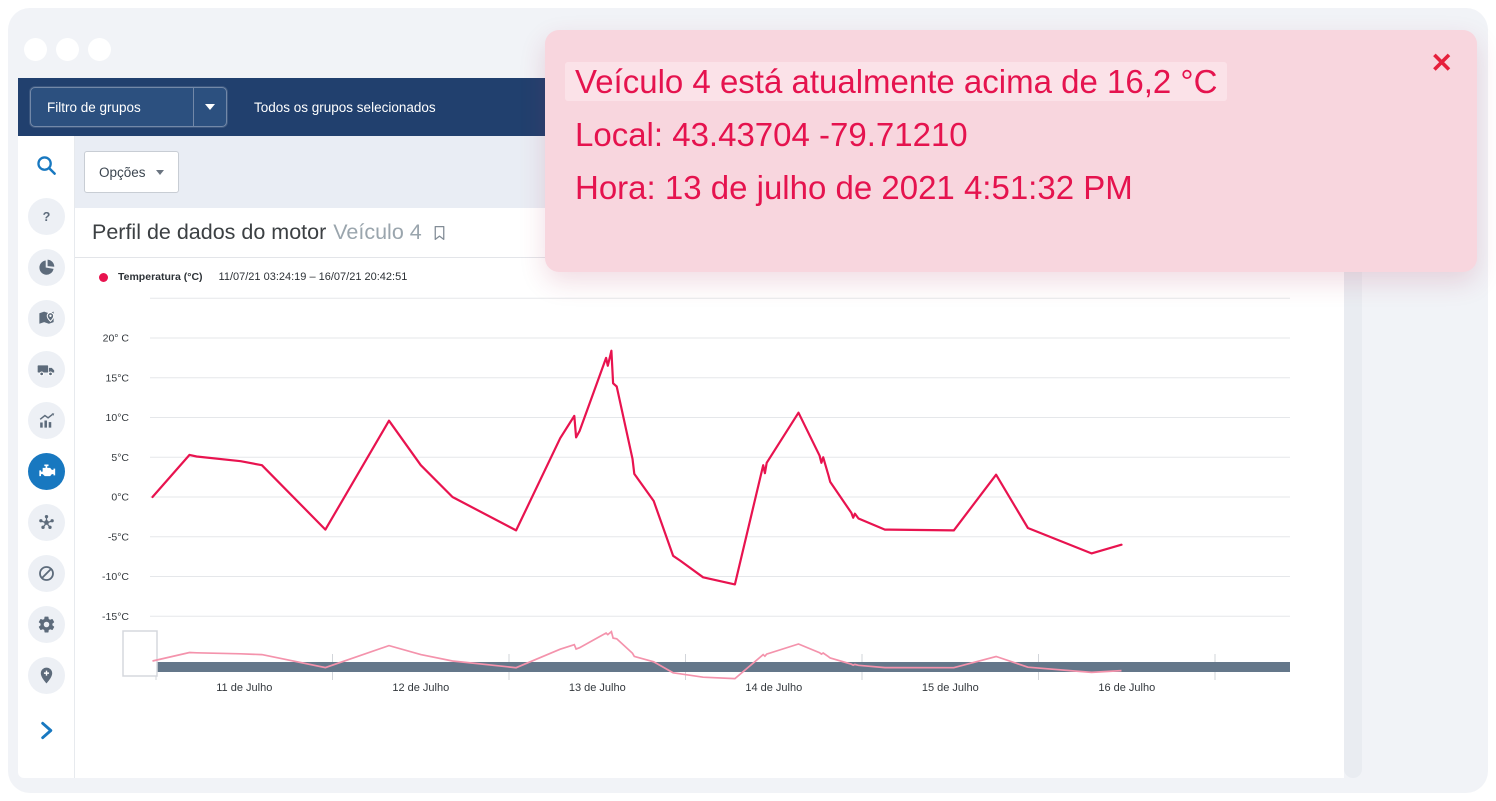 This screenshot has height=801, width=1496. I want to click on gear-icon, so click(46, 624).